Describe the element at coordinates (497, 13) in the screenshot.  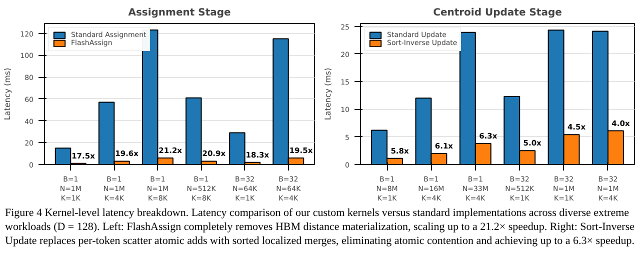
I see `chart-title: Centroid Update Stage` at that location.